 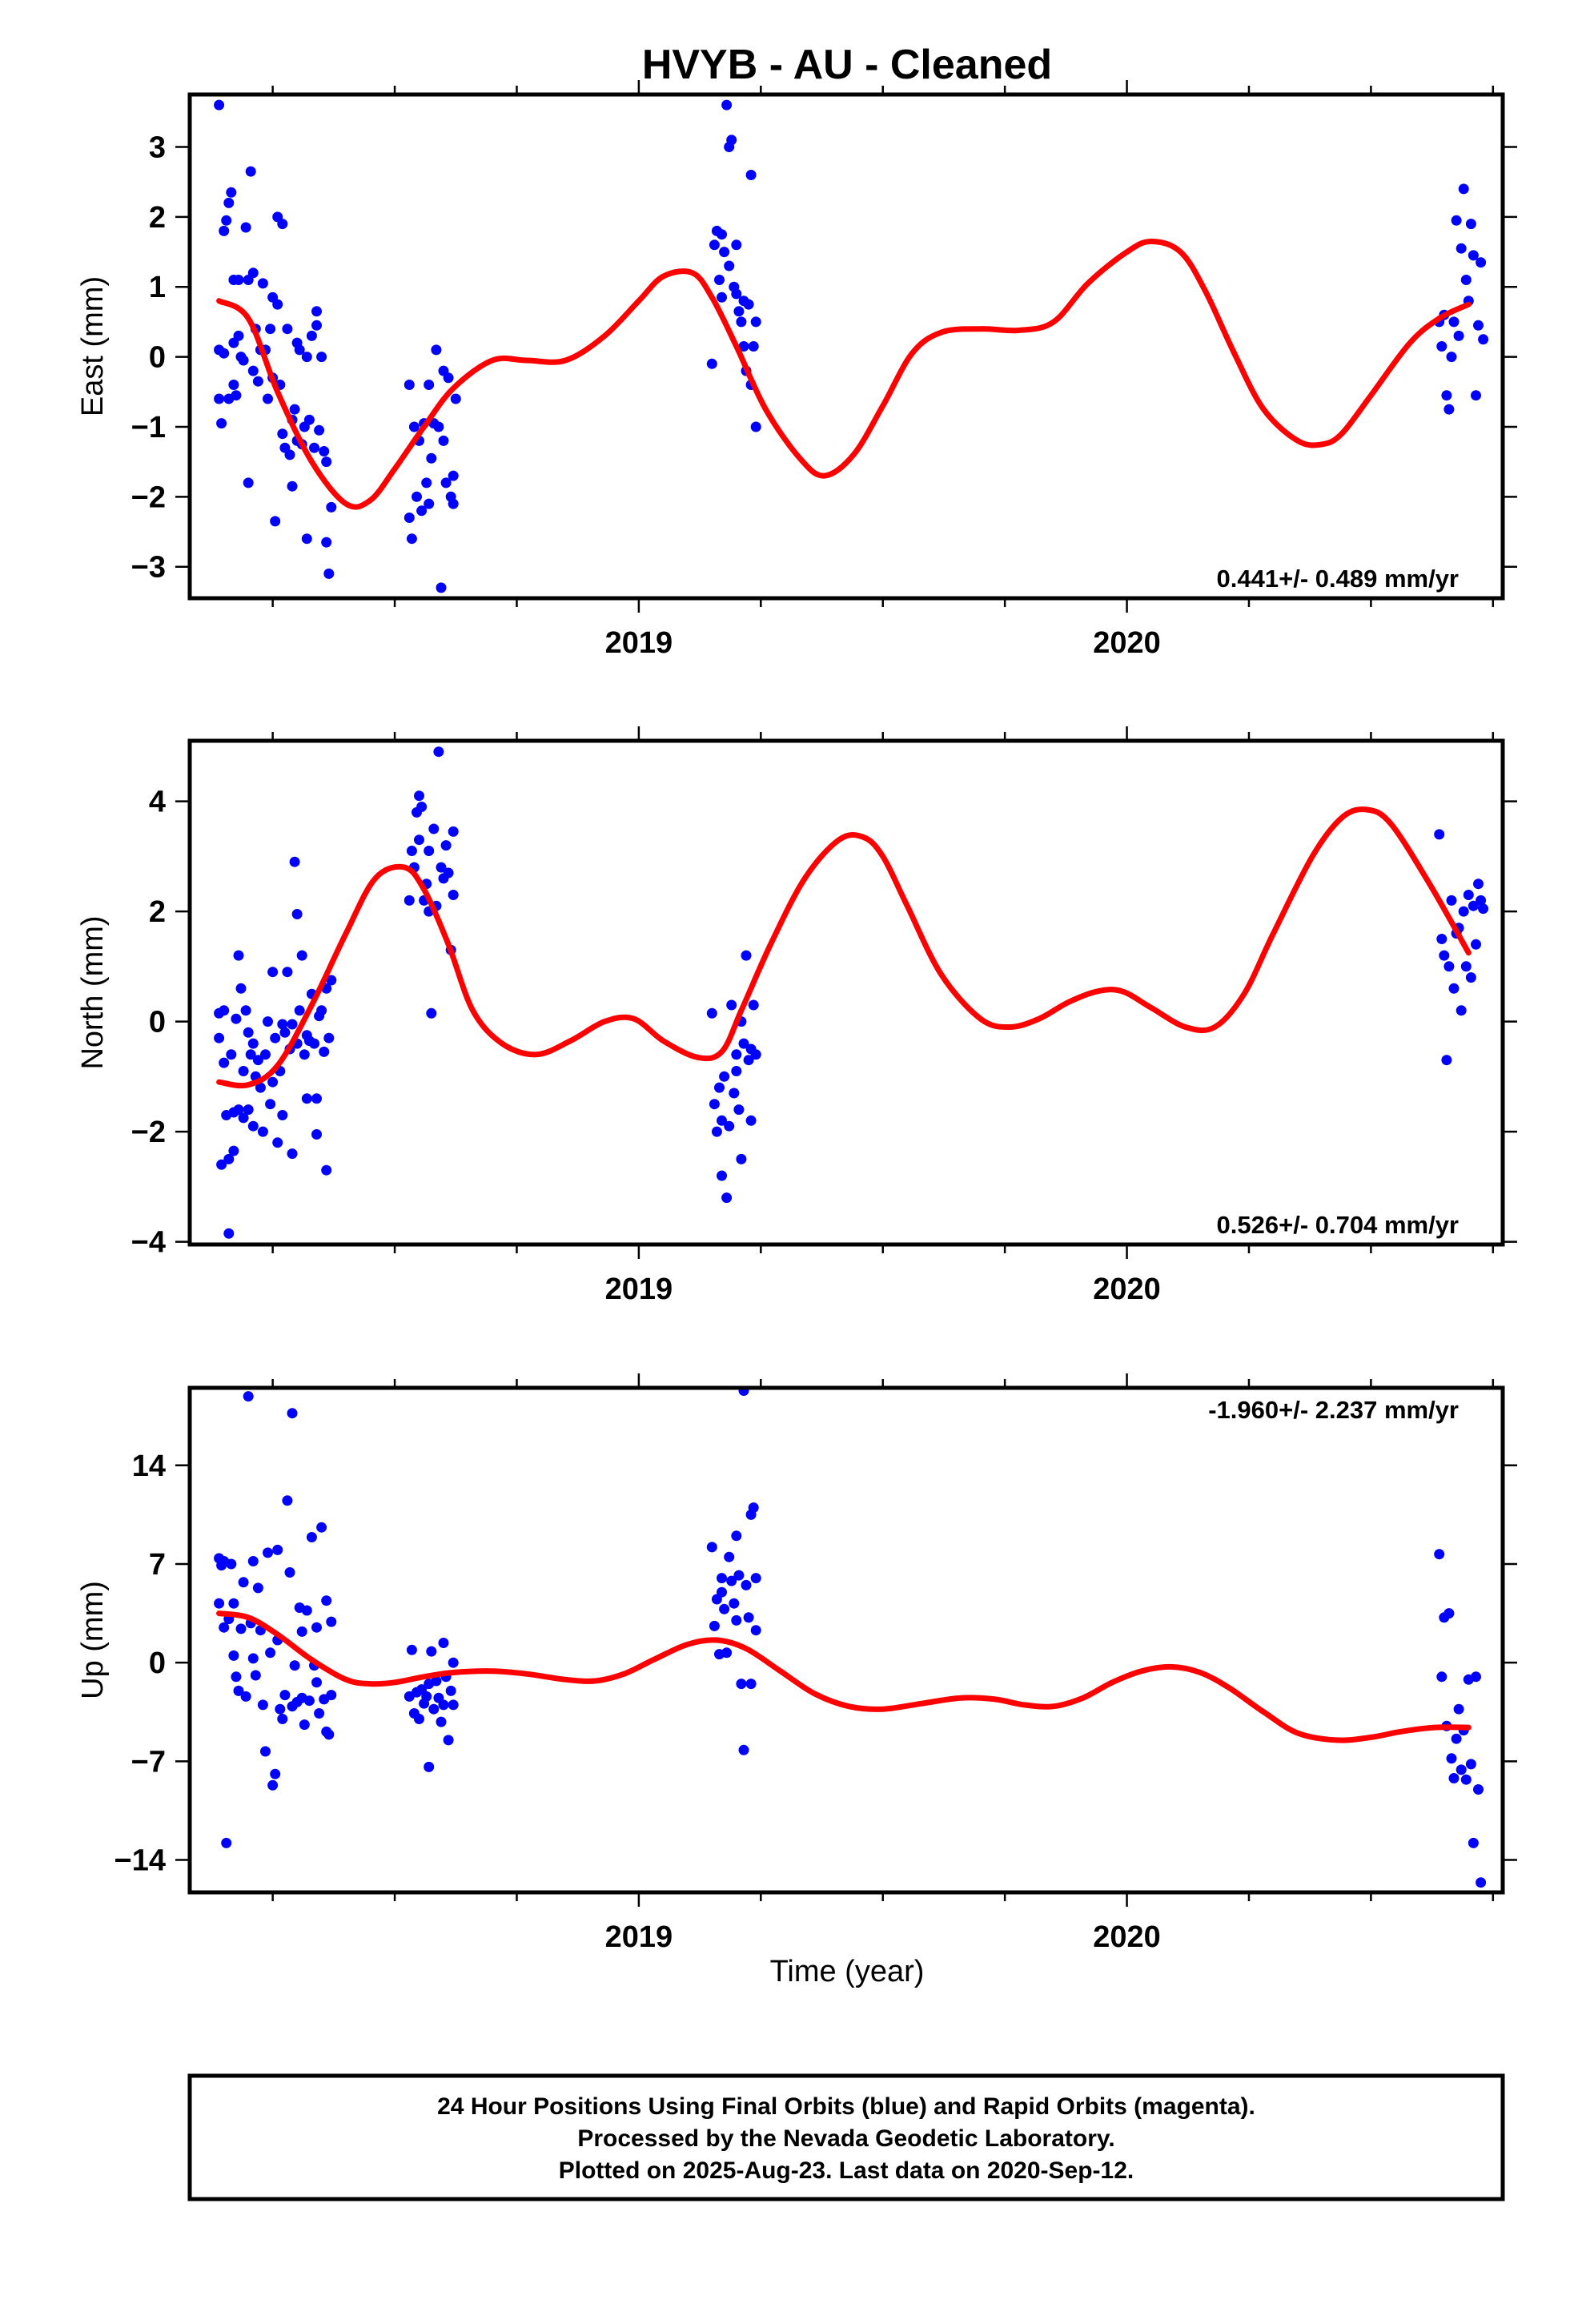 I want to click on up-y-tick-label: 7, so click(x=157, y=1565).